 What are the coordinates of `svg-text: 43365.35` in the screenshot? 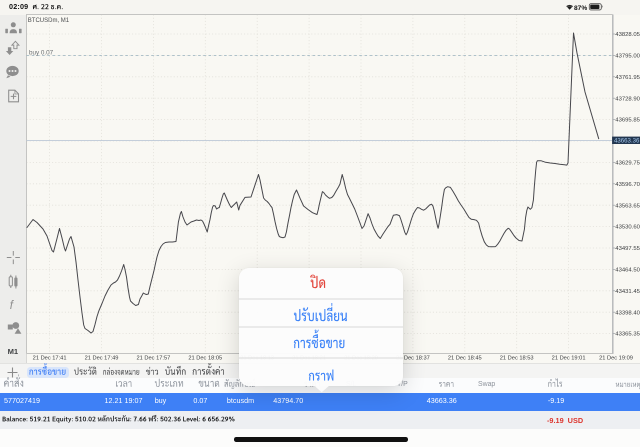 It's located at (627, 335).